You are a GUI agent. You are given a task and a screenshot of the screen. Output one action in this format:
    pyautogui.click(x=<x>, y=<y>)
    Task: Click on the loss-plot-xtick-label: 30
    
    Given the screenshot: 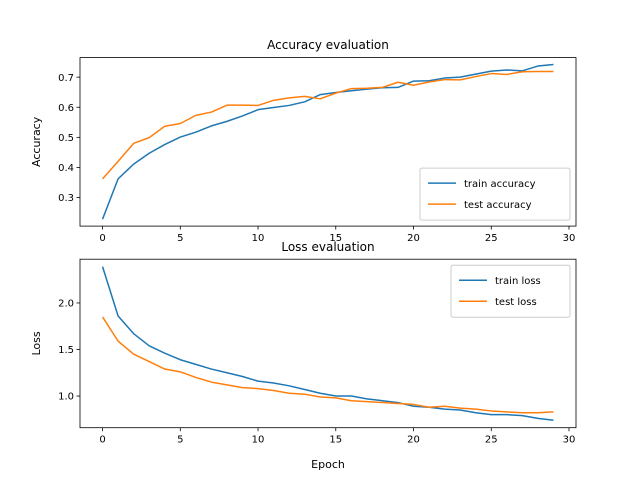 What is the action you would take?
    pyautogui.click(x=569, y=440)
    